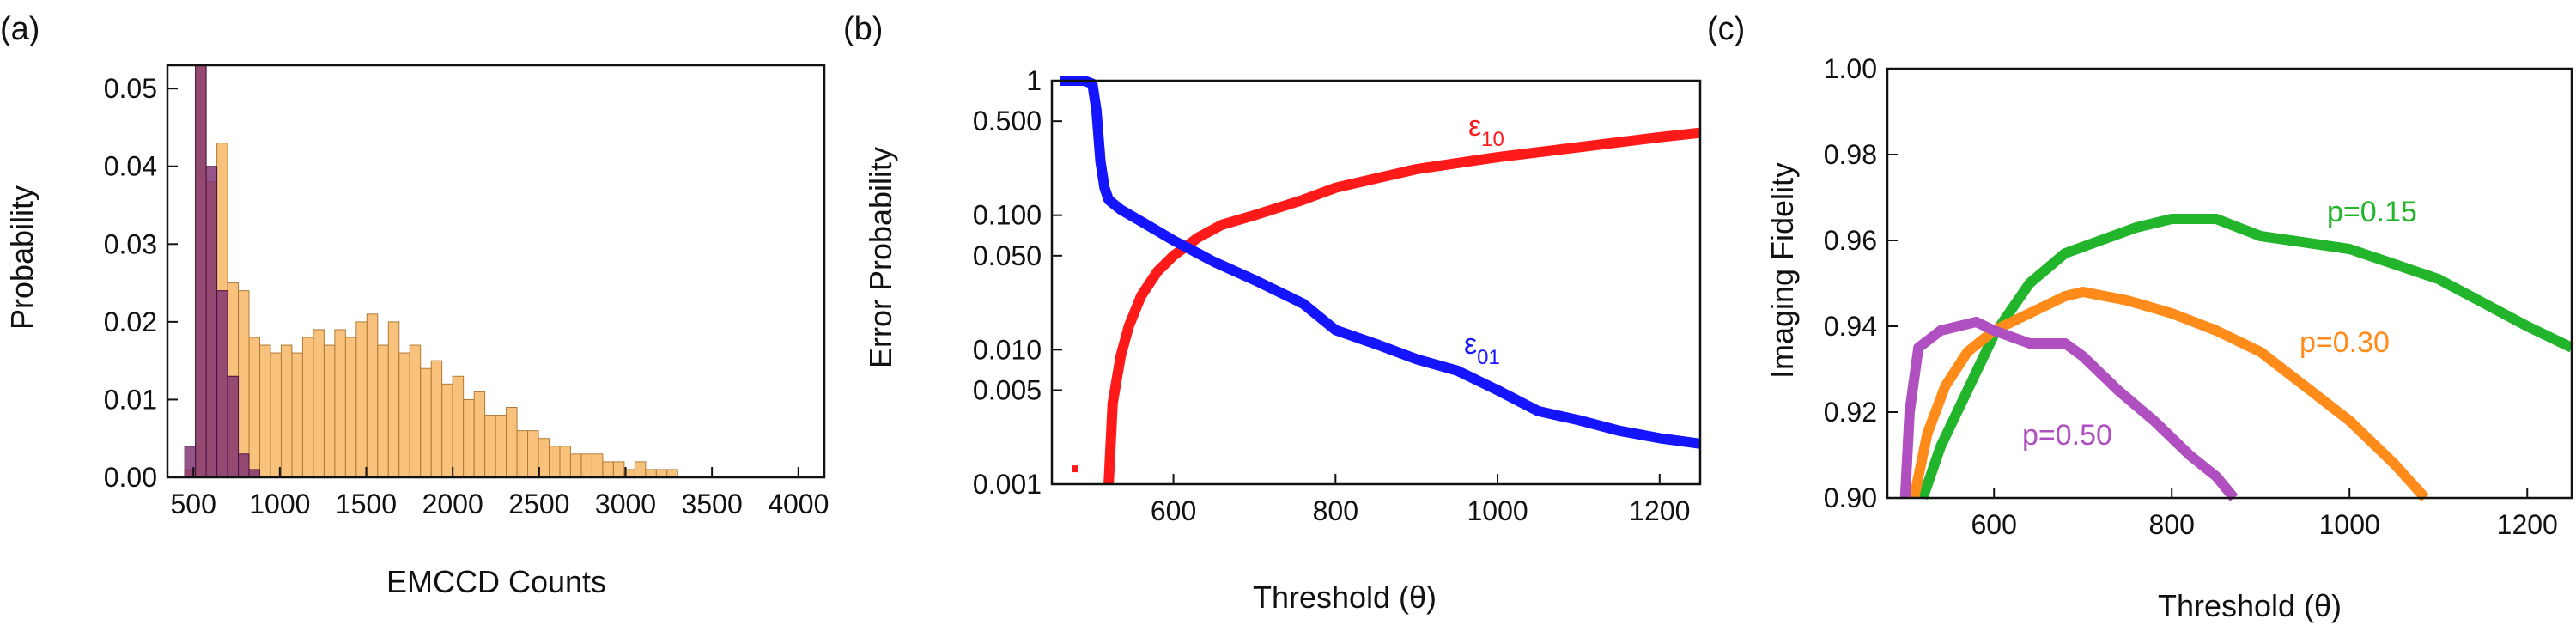 The width and height of the screenshot is (2576, 625). What do you see at coordinates (496, 581) in the screenshot?
I see `x-axis-title-a: EMCCD Counts` at bounding box center [496, 581].